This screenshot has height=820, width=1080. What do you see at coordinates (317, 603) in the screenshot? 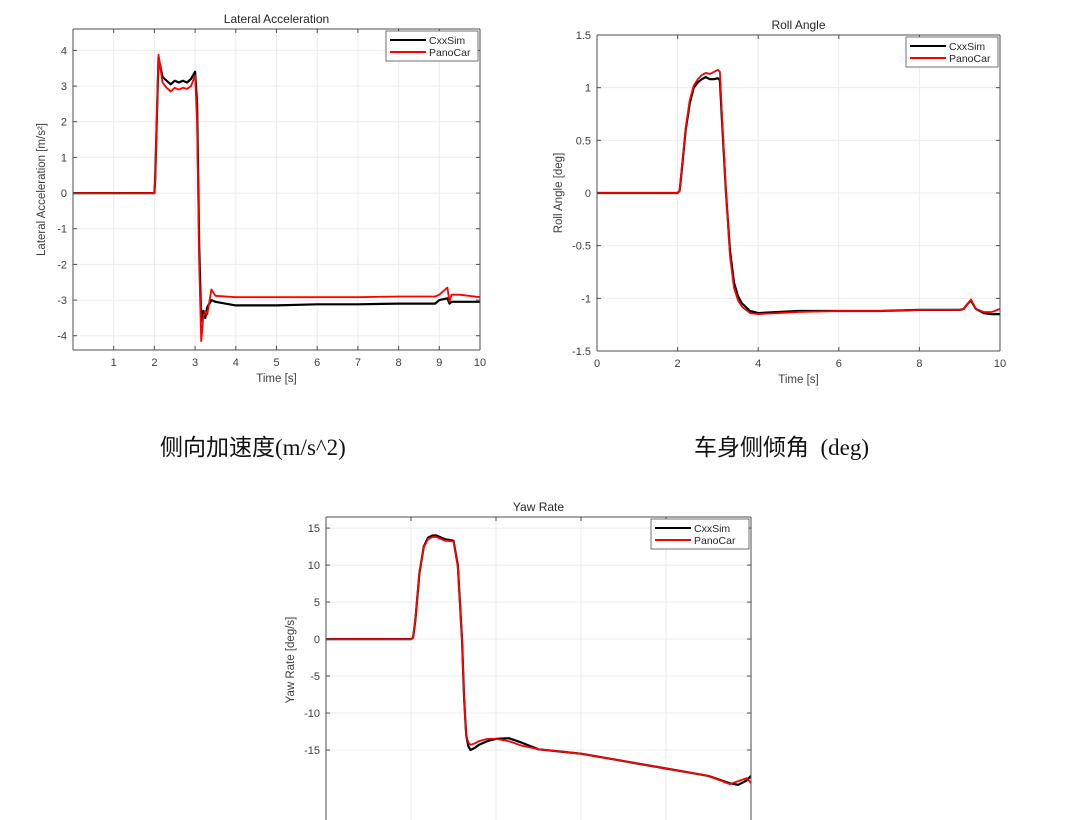
I see `y-tick-label: 5` at bounding box center [317, 603].